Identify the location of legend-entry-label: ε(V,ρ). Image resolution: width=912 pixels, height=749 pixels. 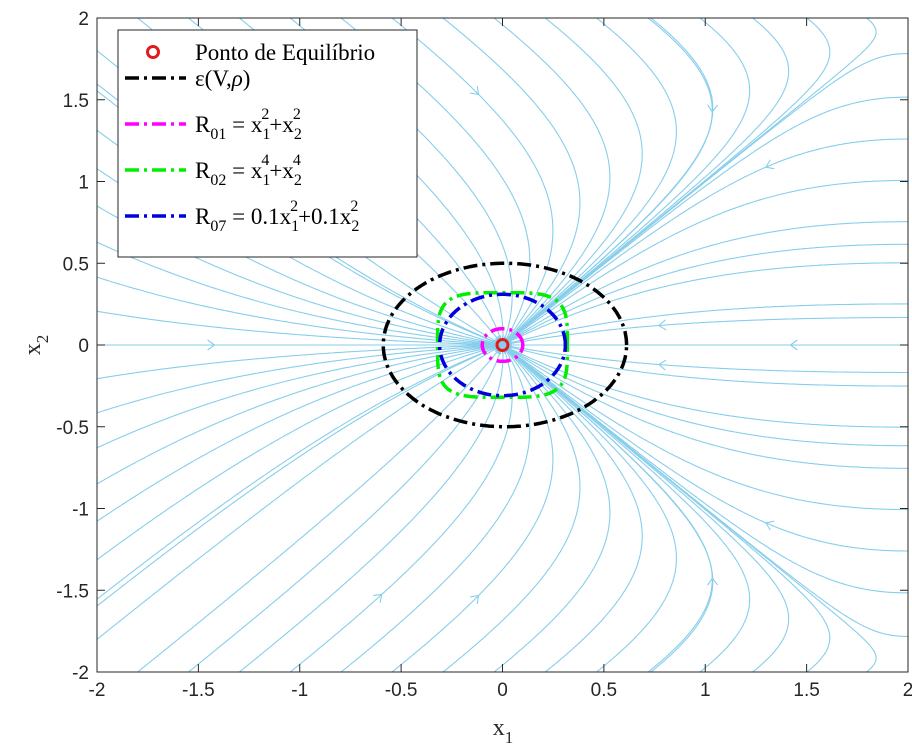
(222, 78).